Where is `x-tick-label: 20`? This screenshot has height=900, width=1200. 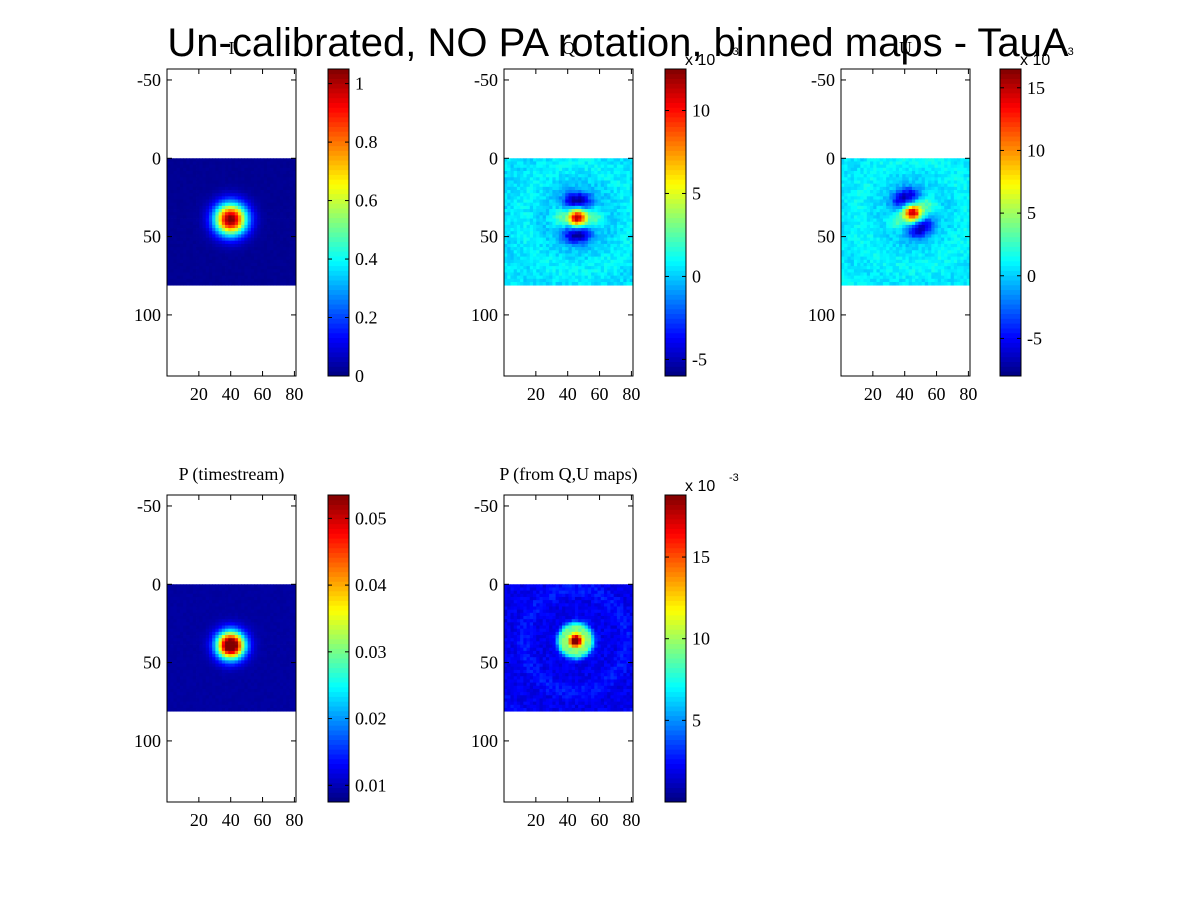
x-tick-label: 20 is located at coordinates (199, 394).